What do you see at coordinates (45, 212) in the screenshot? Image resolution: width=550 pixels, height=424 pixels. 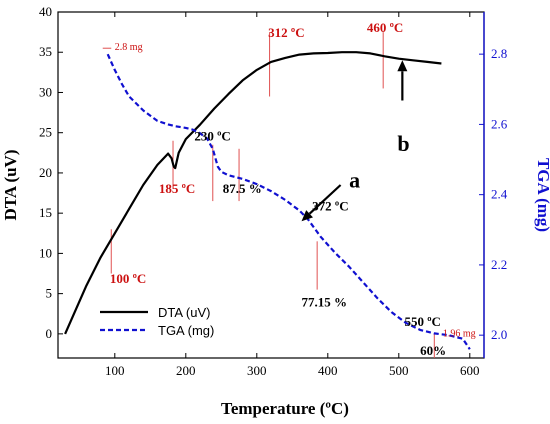 I see `left-tick-label: 15` at bounding box center [45, 212].